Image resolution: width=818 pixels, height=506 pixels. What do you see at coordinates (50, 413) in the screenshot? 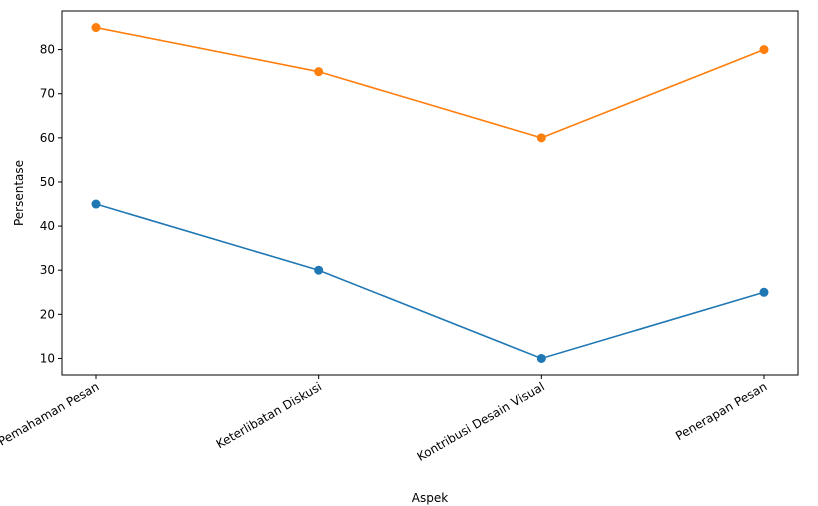
I see `x-tick-label: Pemahaman Pesan` at bounding box center [50, 413].